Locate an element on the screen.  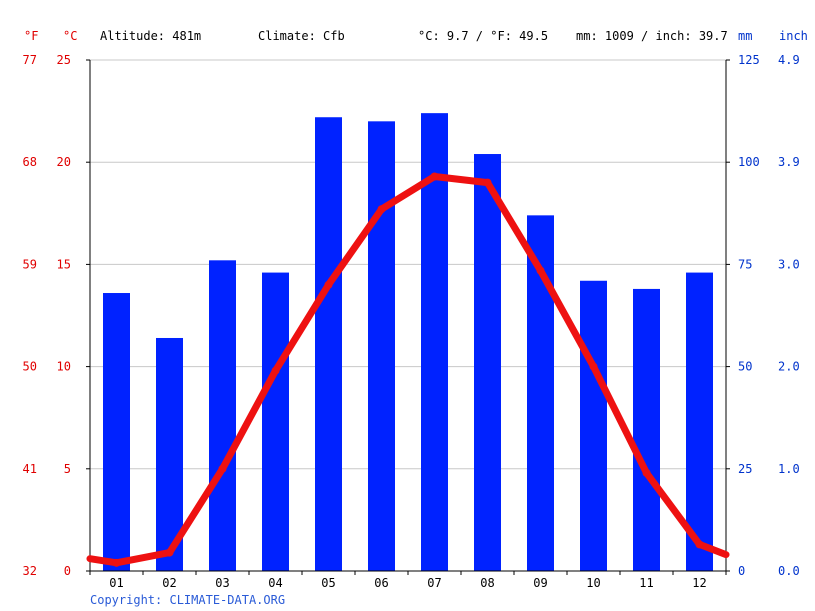
climate-label: Climate: Cfb is located at coordinates (301, 36).